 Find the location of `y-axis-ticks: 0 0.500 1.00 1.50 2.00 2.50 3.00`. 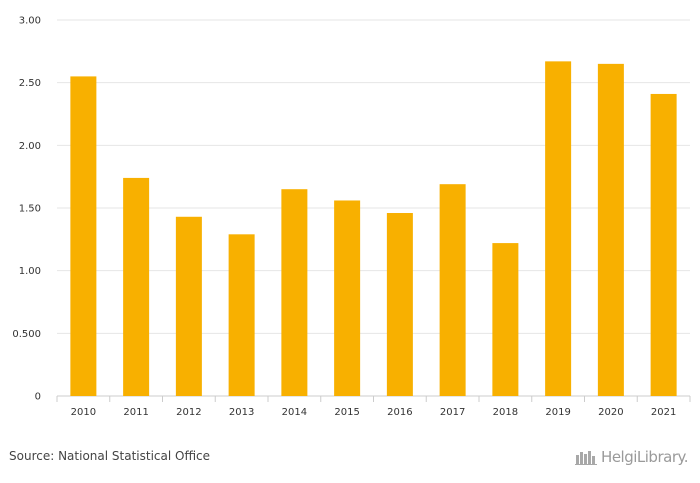

y-axis-ticks: 0 0.500 1.00 1.50 2.00 2.50 3.00 is located at coordinates (26, 209).